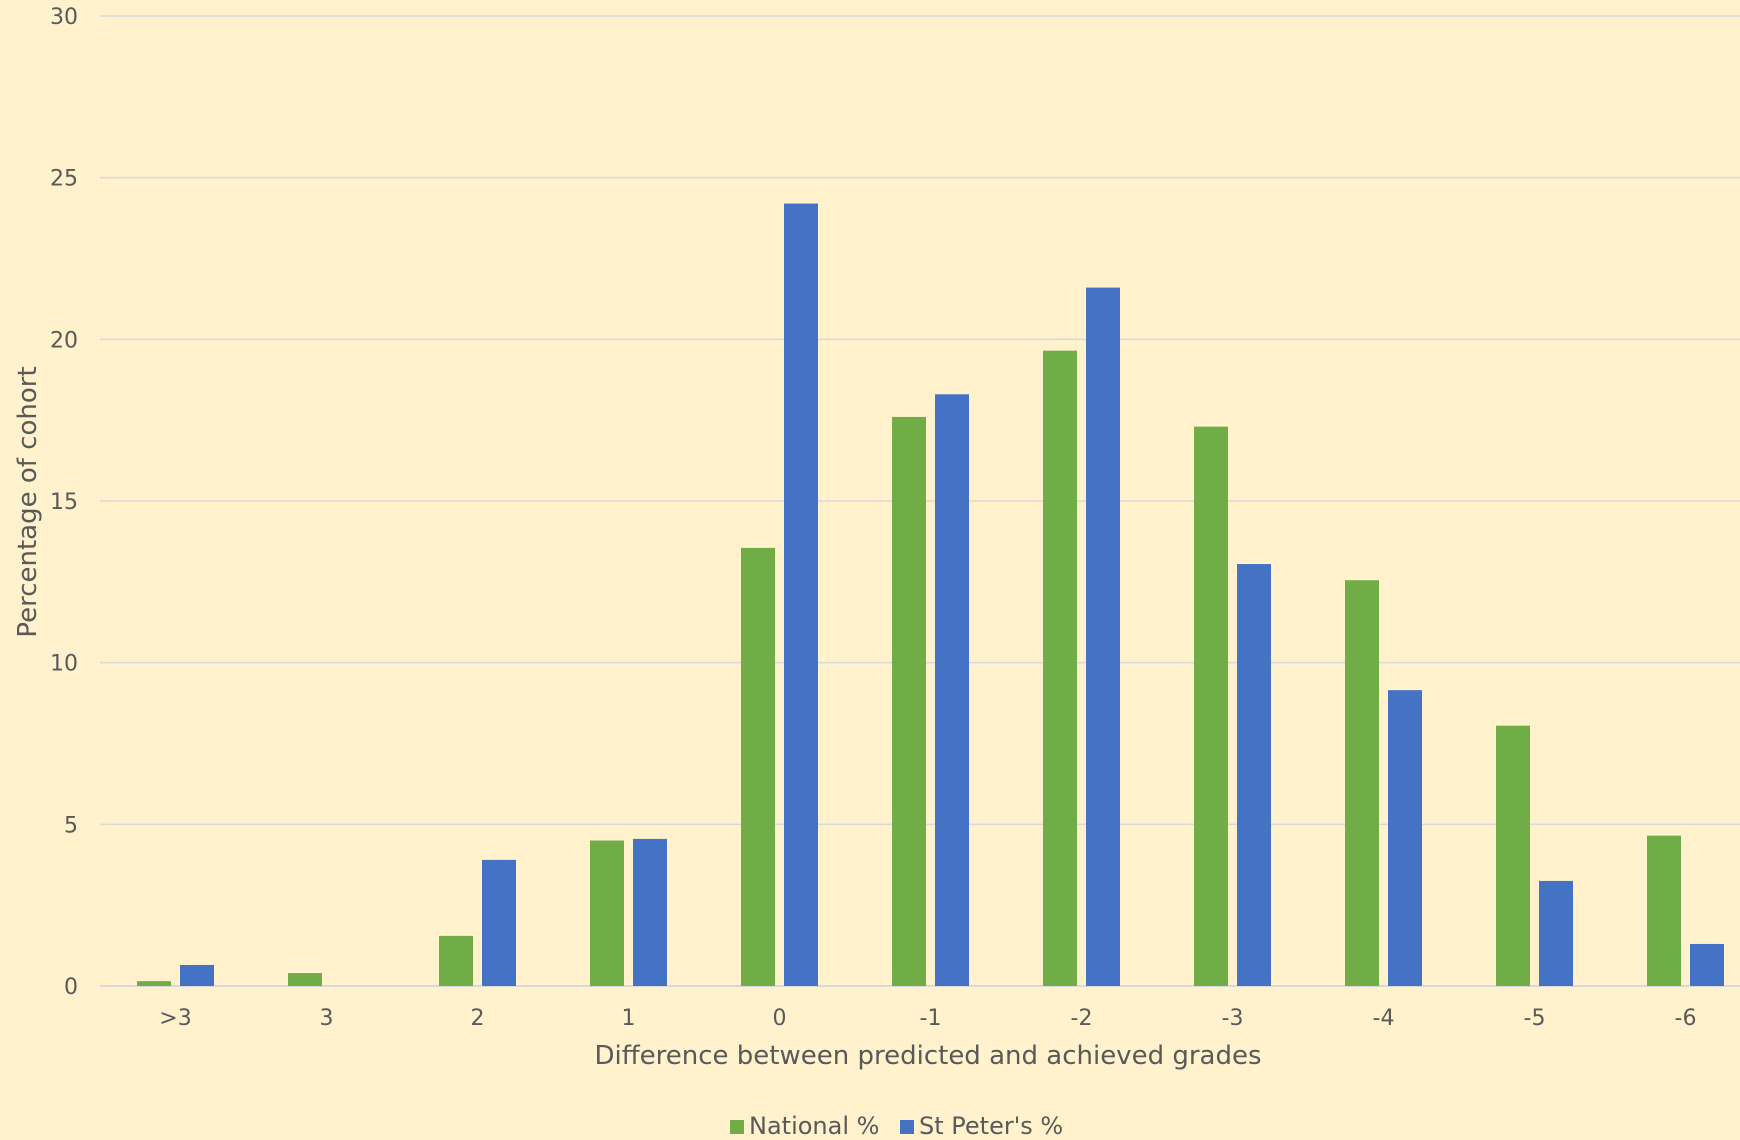 The height and width of the screenshot is (1140, 1740). Describe the element at coordinates (780, 1018) in the screenshot. I see `x-tick-label: 0` at that location.